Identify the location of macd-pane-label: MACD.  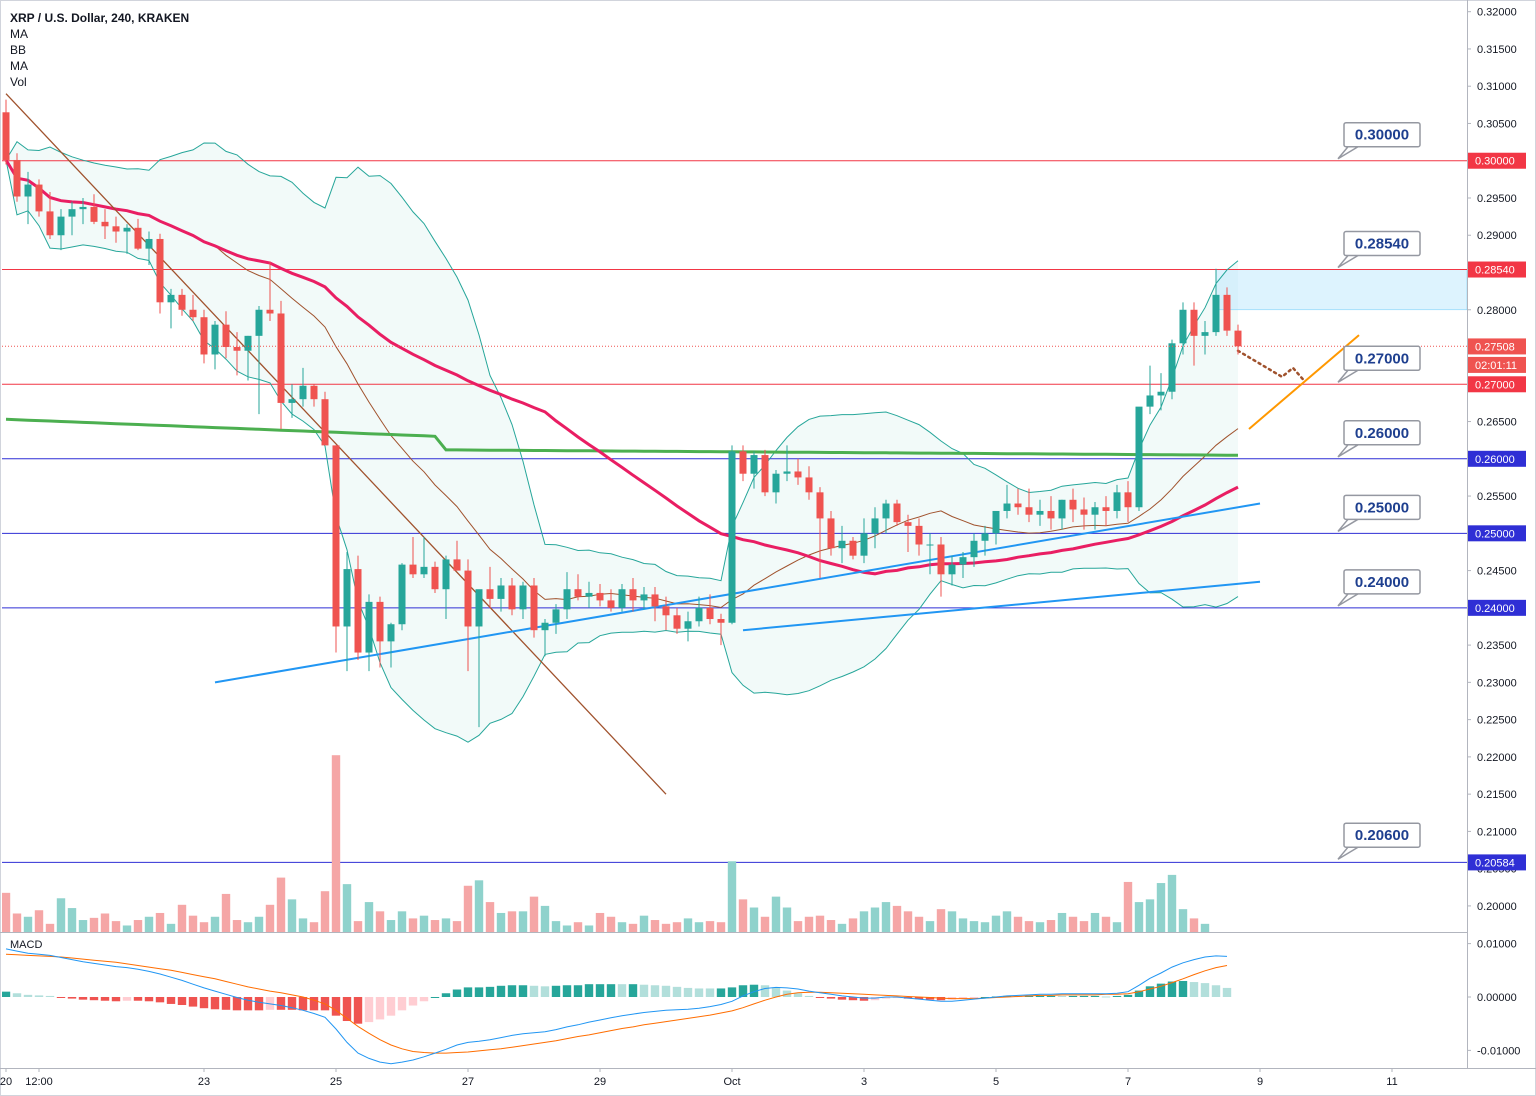
(26, 945).